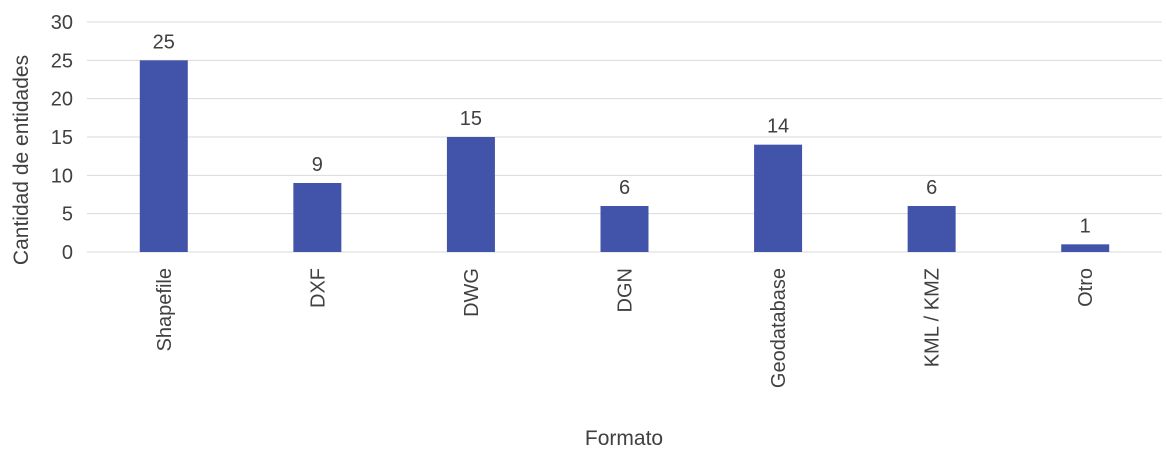 Image resolution: width=1166 pixels, height=455 pixels. I want to click on data-label: 9, so click(317, 165).